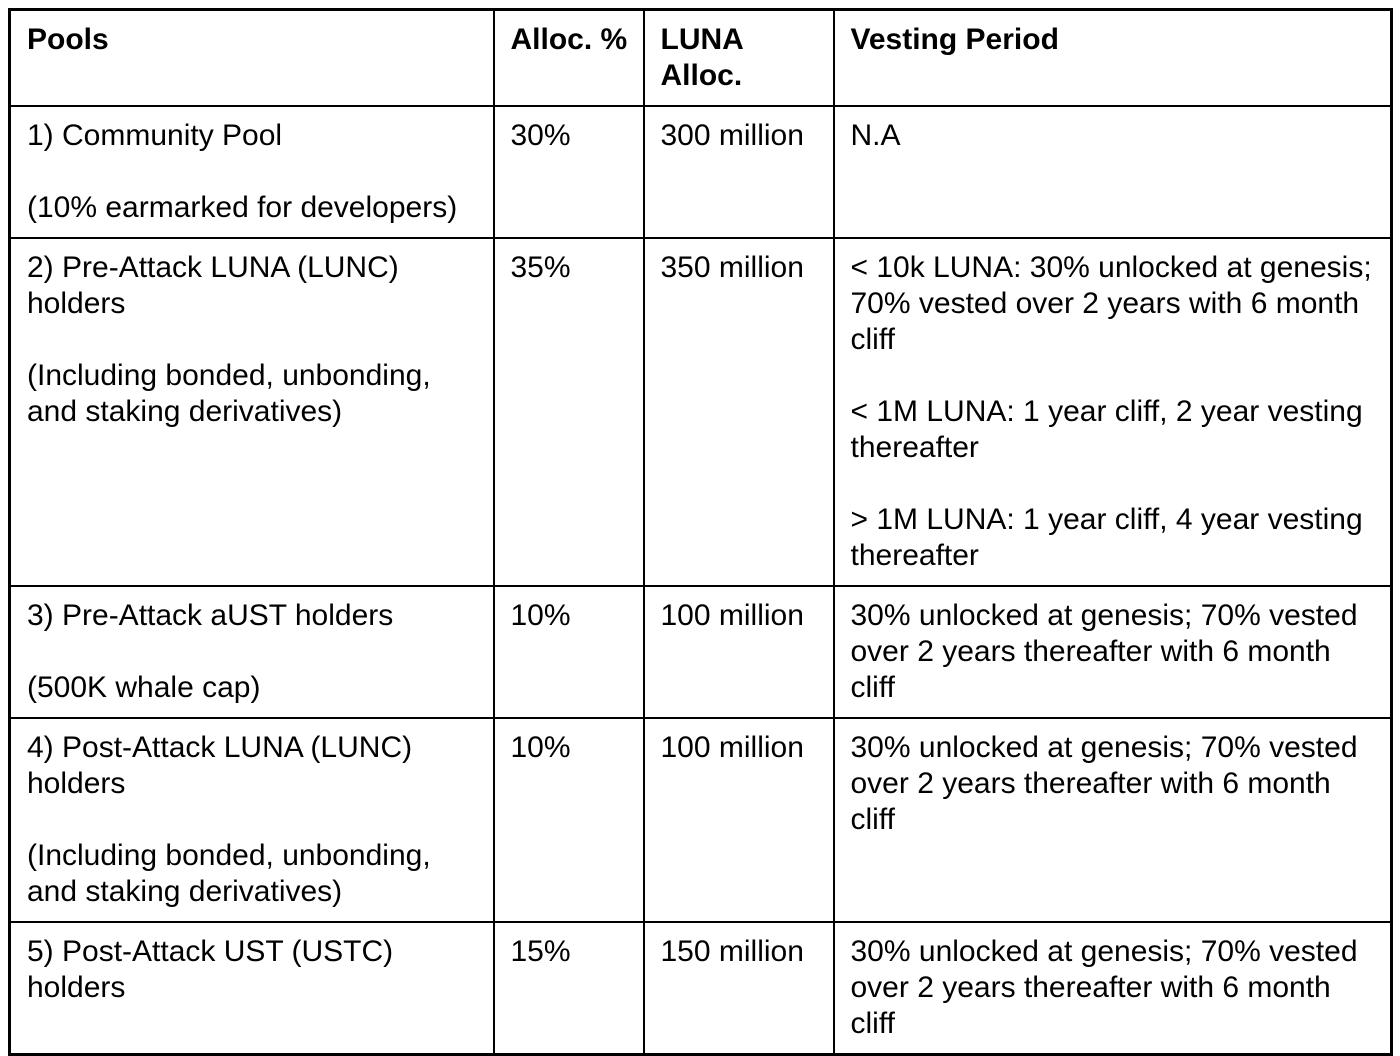  What do you see at coordinates (1112, 57) in the screenshot?
I see `column-header-vesting: Vesting Period` at bounding box center [1112, 57].